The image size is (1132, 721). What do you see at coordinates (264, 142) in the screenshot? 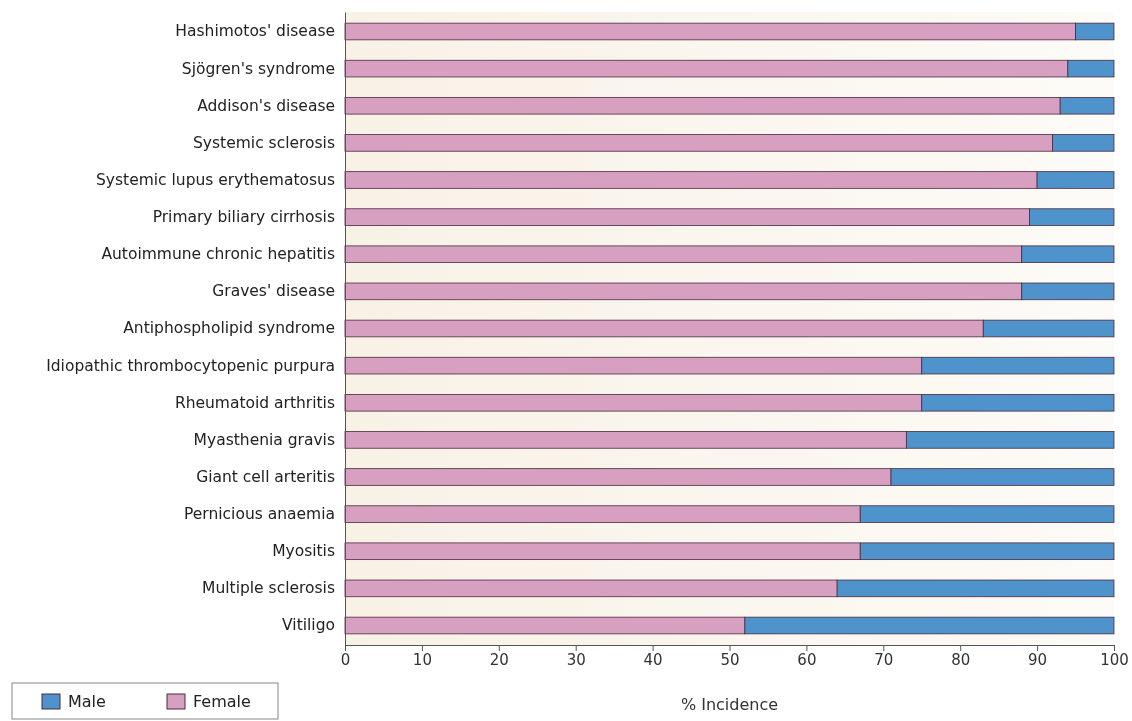
I see `y-tick-label: Systemic sclerosis` at bounding box center [264, 142].